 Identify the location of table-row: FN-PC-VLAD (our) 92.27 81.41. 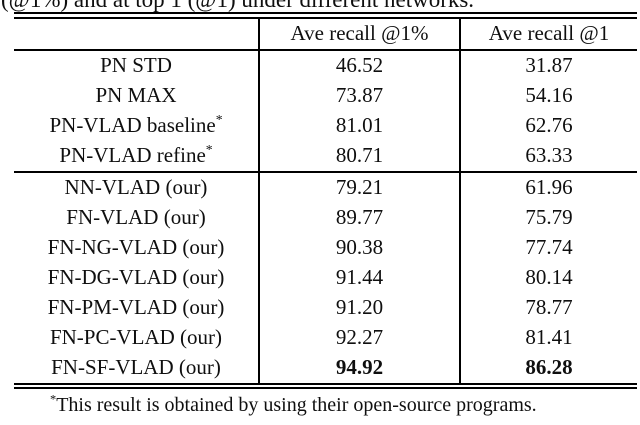
(325, 337).